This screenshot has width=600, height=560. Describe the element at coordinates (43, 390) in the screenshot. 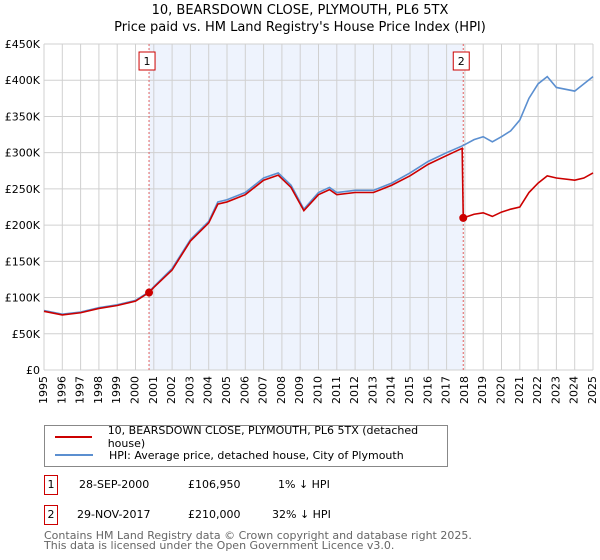

I see `x-tick-label: 1995` at that location.